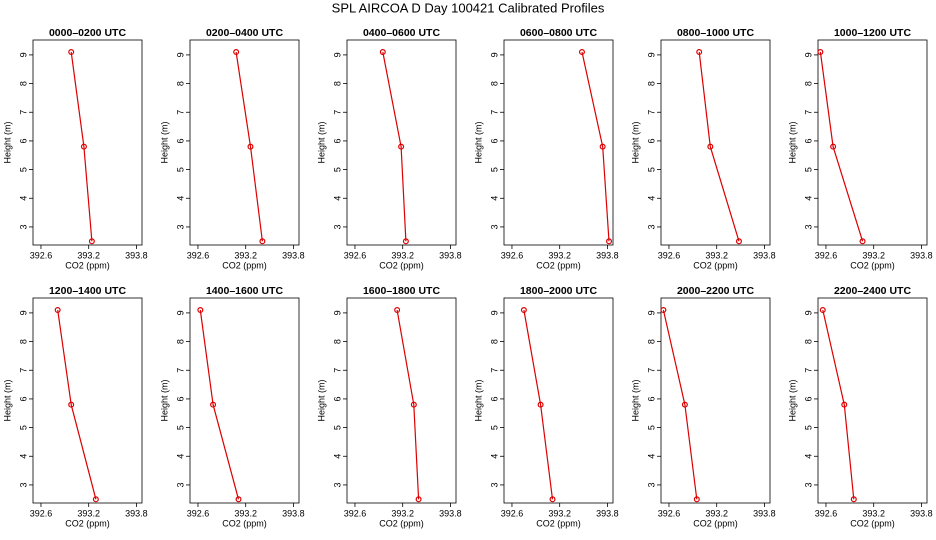 The height and width of the screenshot is (540, 936). What do you see at coordinates (244, 291) in the screenshot?
I see `panel-title: 1400–1600 UTC` at bounding box center [244, 291].